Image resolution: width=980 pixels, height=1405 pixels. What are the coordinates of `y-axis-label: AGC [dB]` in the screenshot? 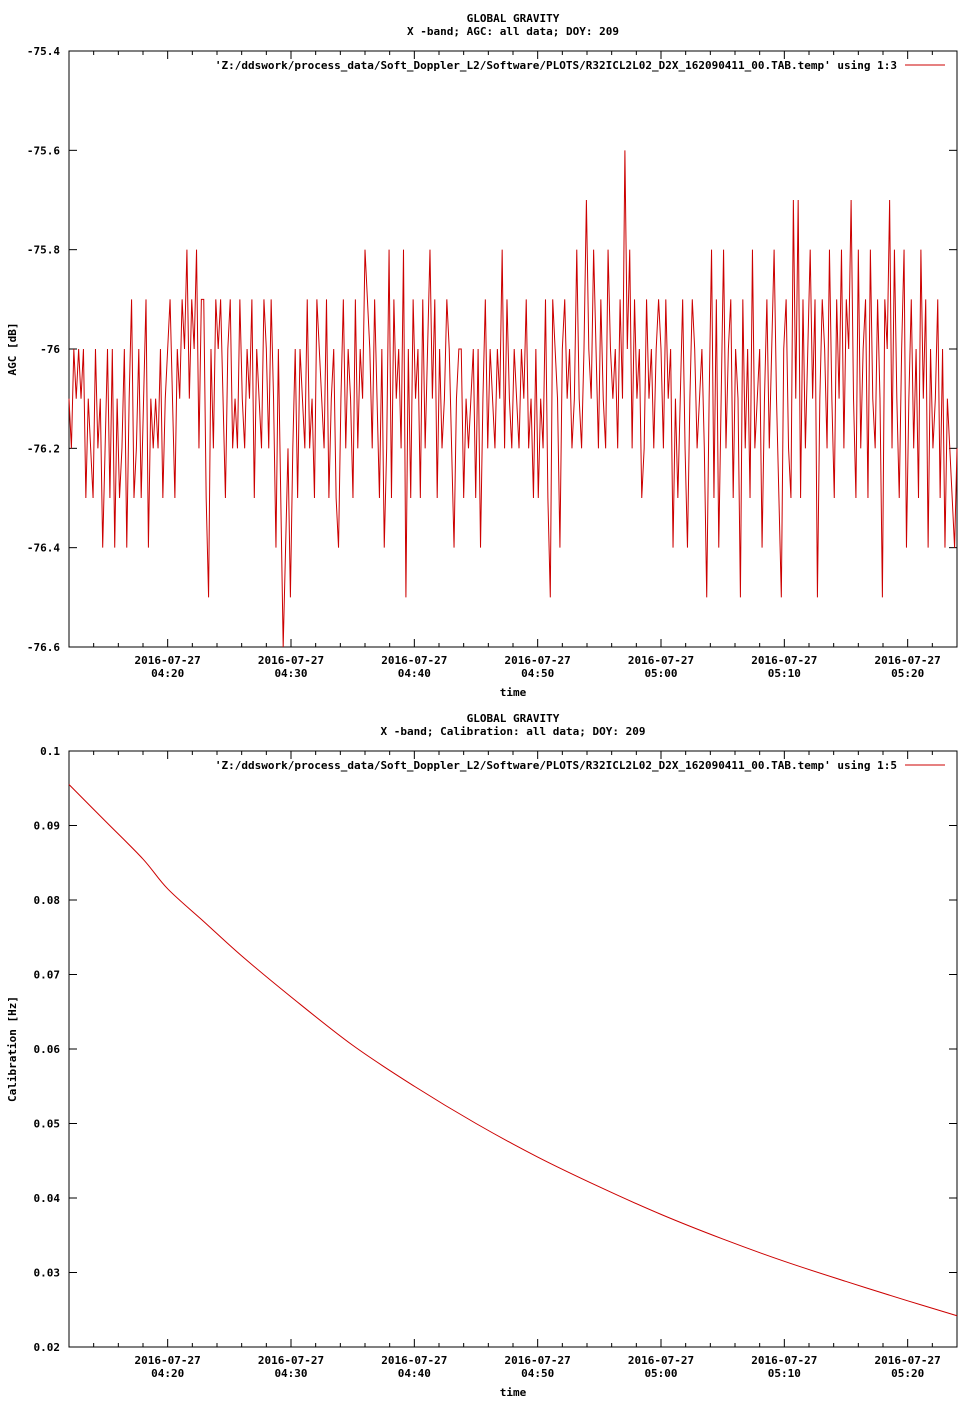 It's located at (12, 349).